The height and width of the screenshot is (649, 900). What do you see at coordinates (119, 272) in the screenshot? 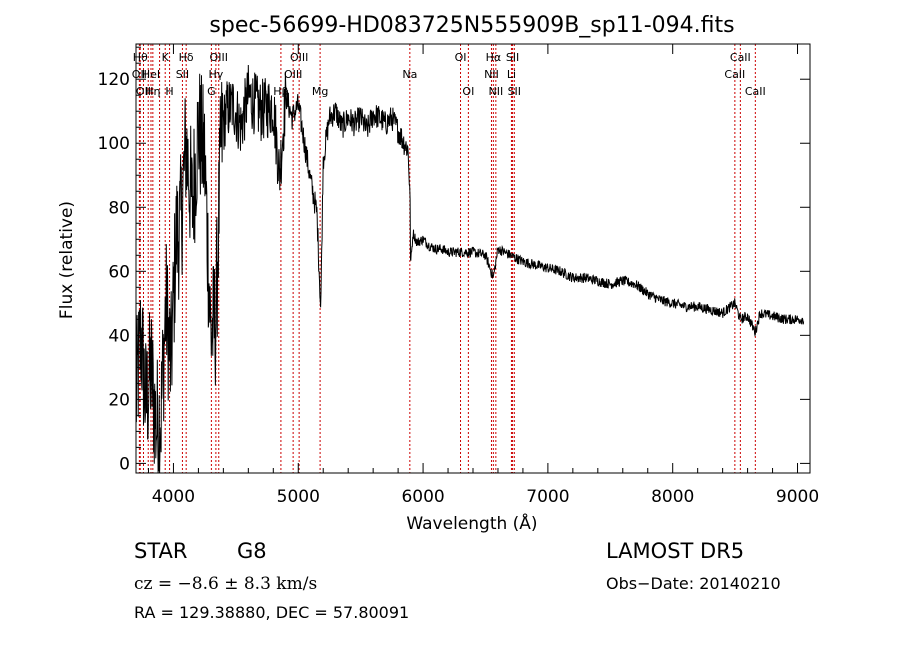
I see `y-tick-label: 60` at bounding box center [119, 272].